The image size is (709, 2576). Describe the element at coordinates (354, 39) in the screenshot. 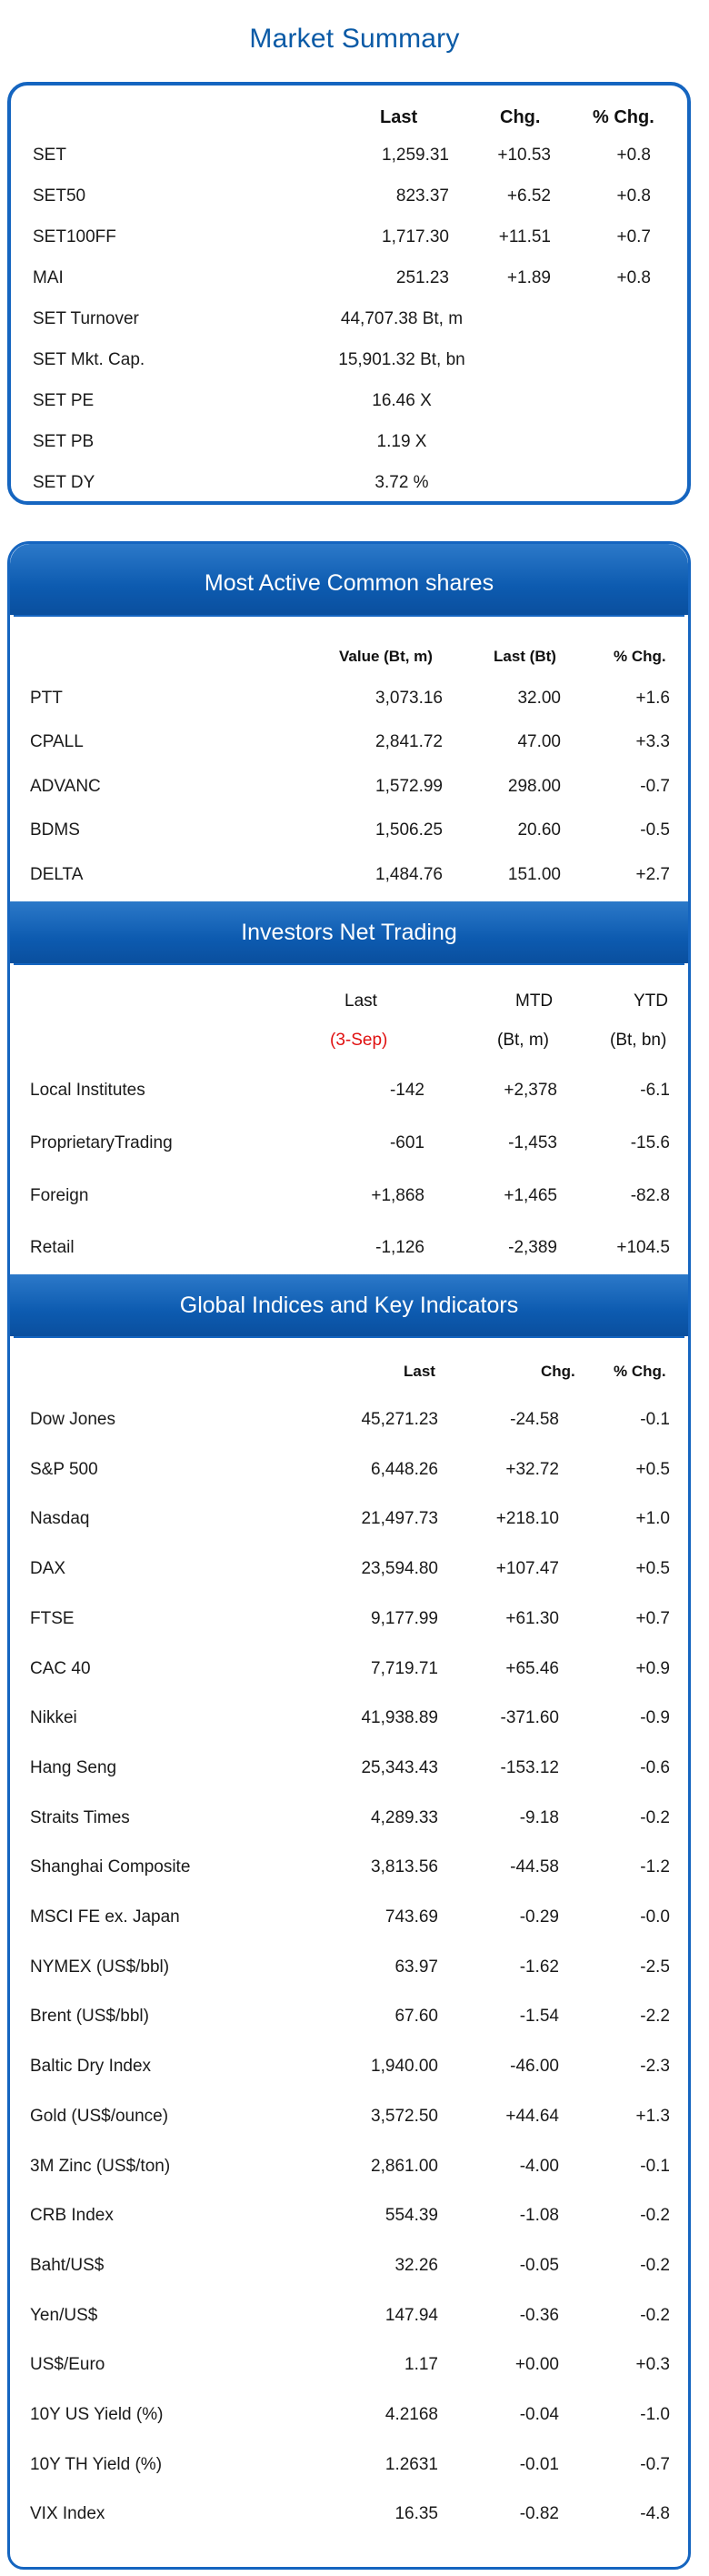

I see `page-title: Market Summary` at that location.